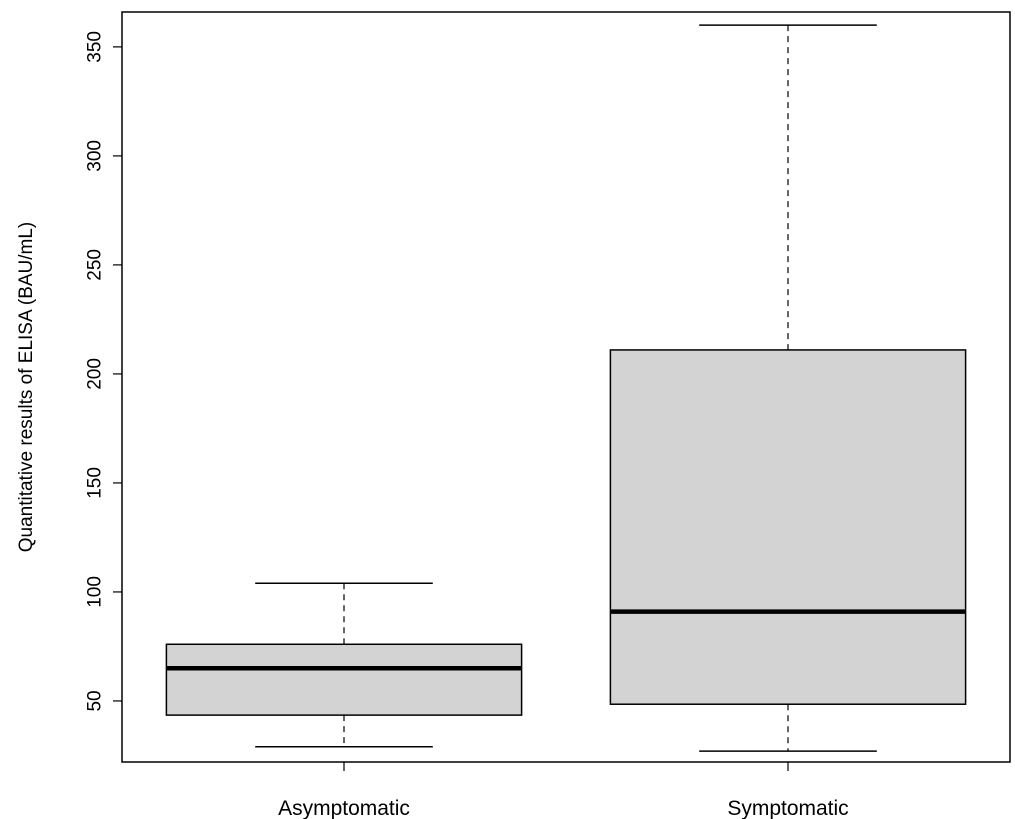 The image size is (1015, 819). What do you see at coordinates (344, 679) in the screenshot?
I see `iqr-box-asymptomatic` at bounding box center [344, 679].